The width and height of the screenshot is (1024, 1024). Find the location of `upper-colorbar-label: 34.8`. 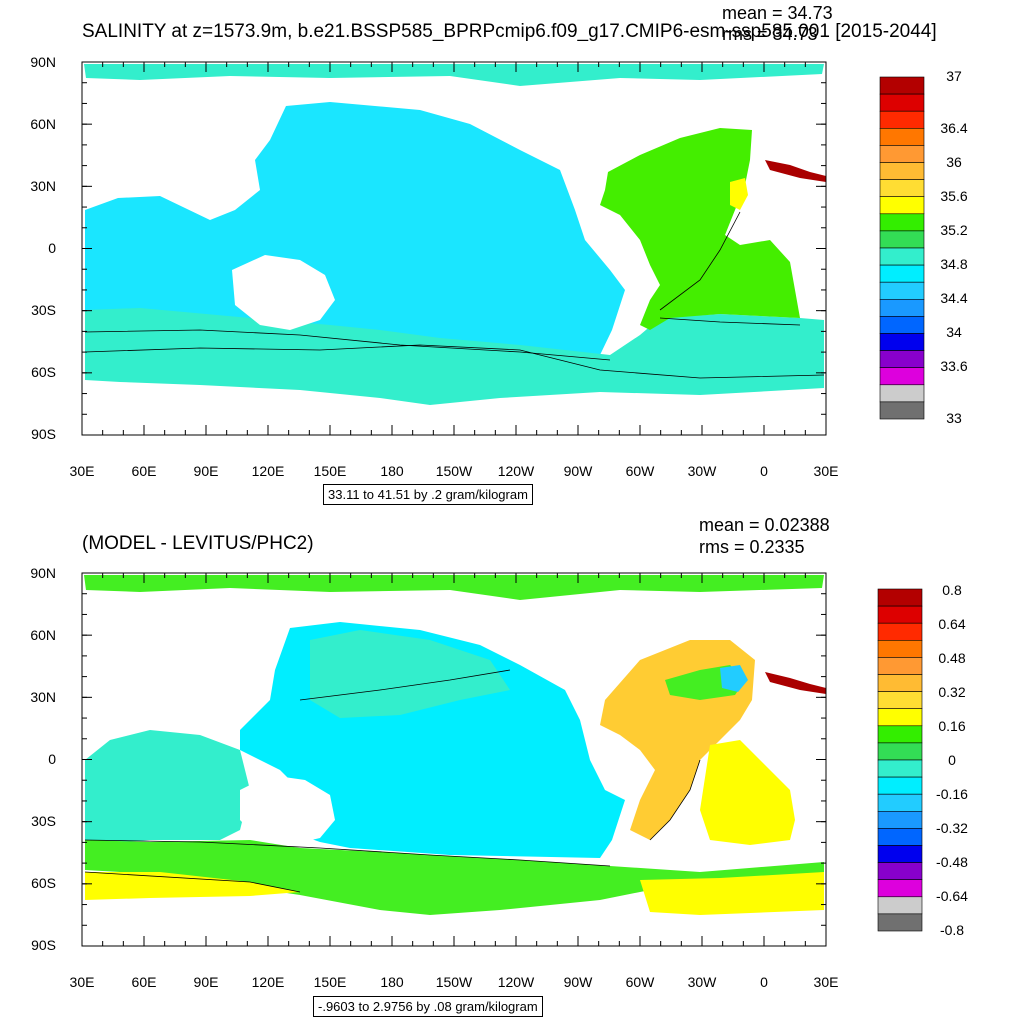

upper-colorbar-label: 34.8 is located at coordinates (954, 264).